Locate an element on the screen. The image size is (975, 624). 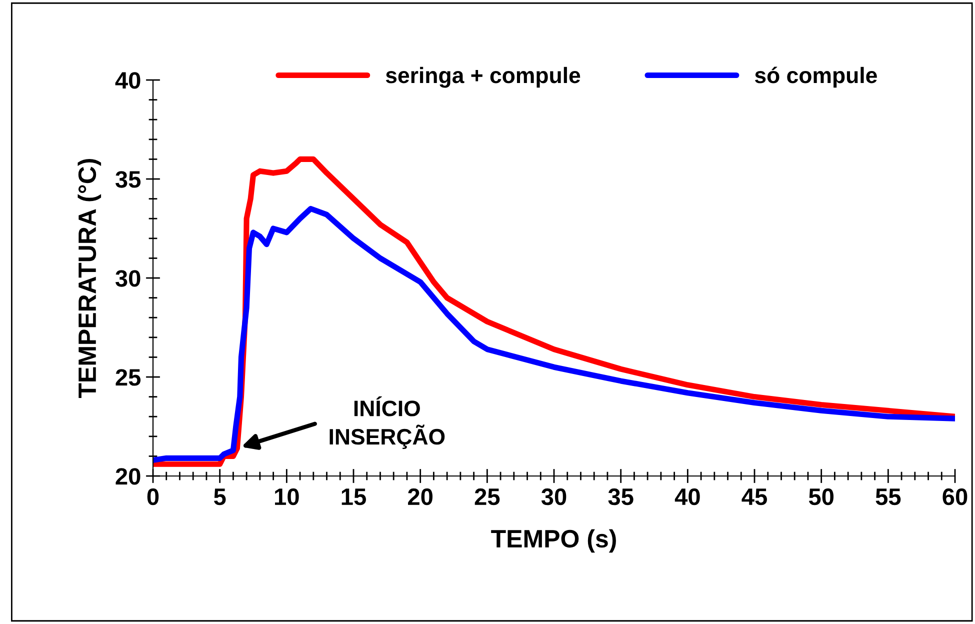
x-tick-label: 50 is located at coordinates (821, 497).